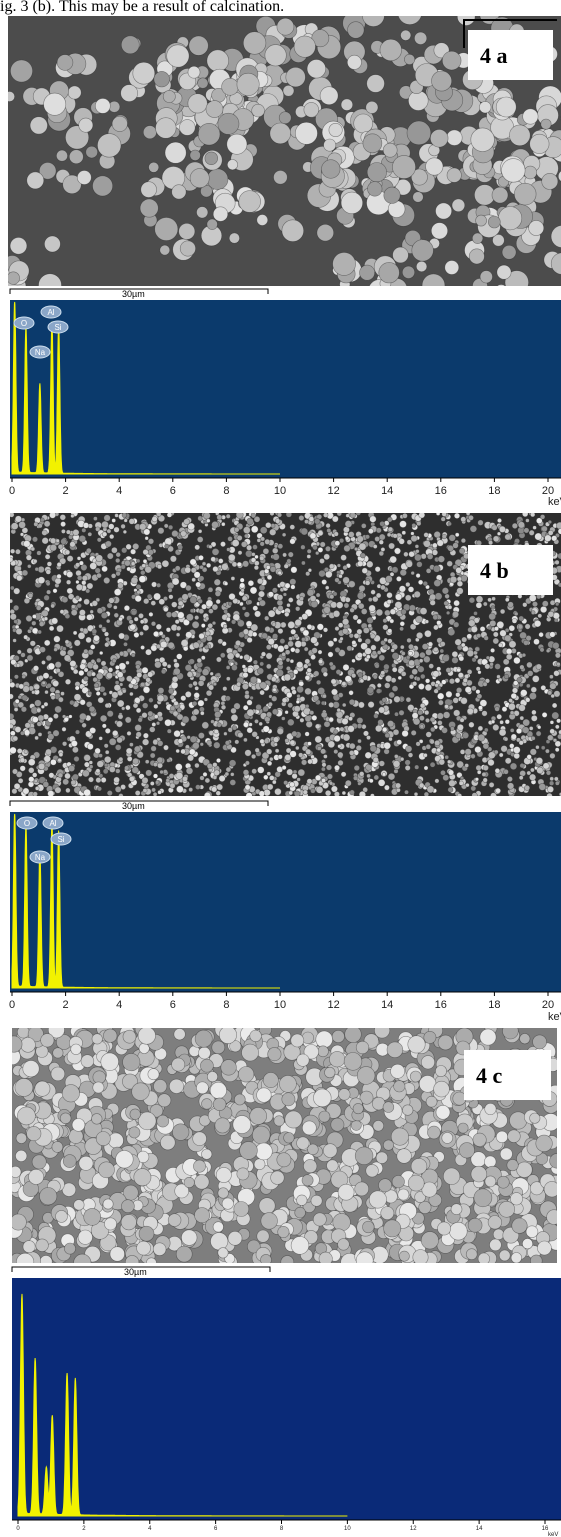 The width and height of the screenshot is (561, 1537). I want to click on scale-bar-label: 30µm, so click(133, 806).